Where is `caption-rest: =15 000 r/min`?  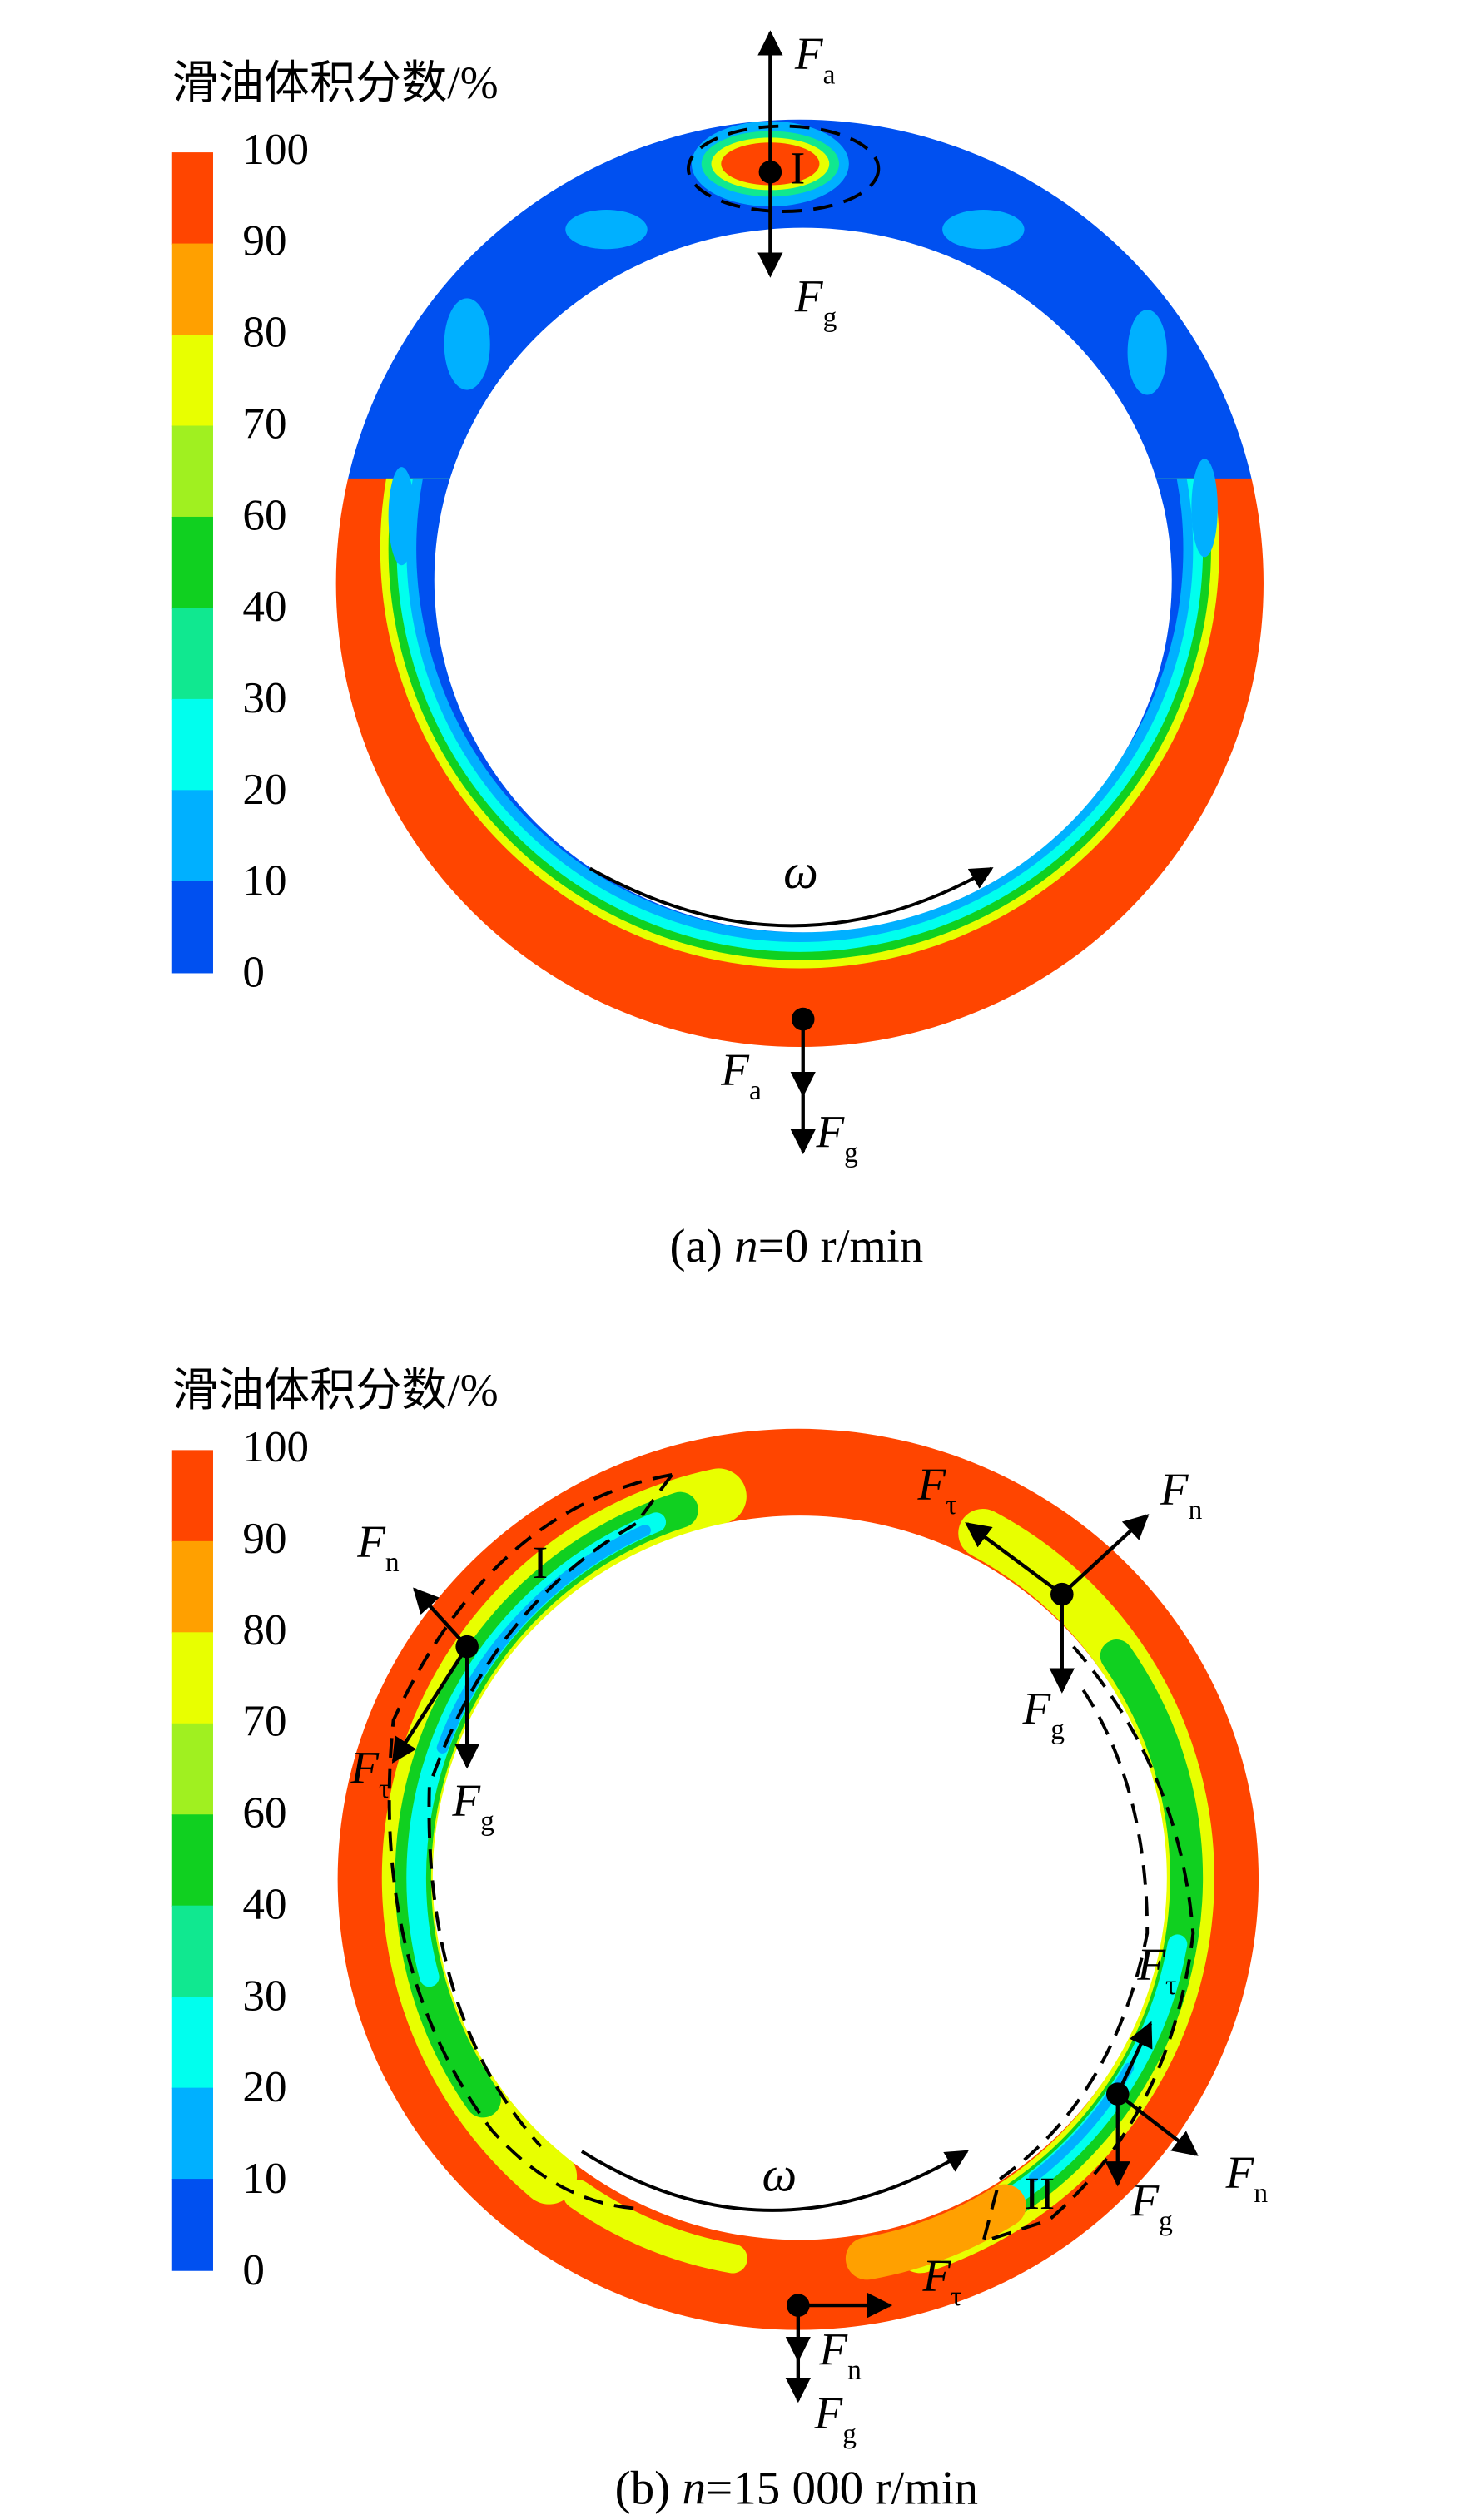
caption-rest: =15 000 r/min is located at coordinates (842, 2488).